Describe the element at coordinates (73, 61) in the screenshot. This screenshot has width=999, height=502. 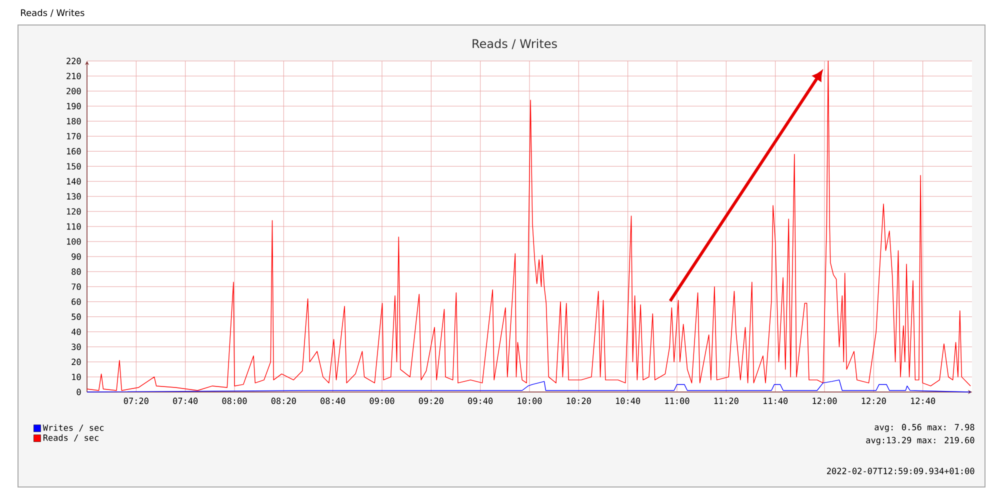
I see `y-tick-label: 220` at that location.